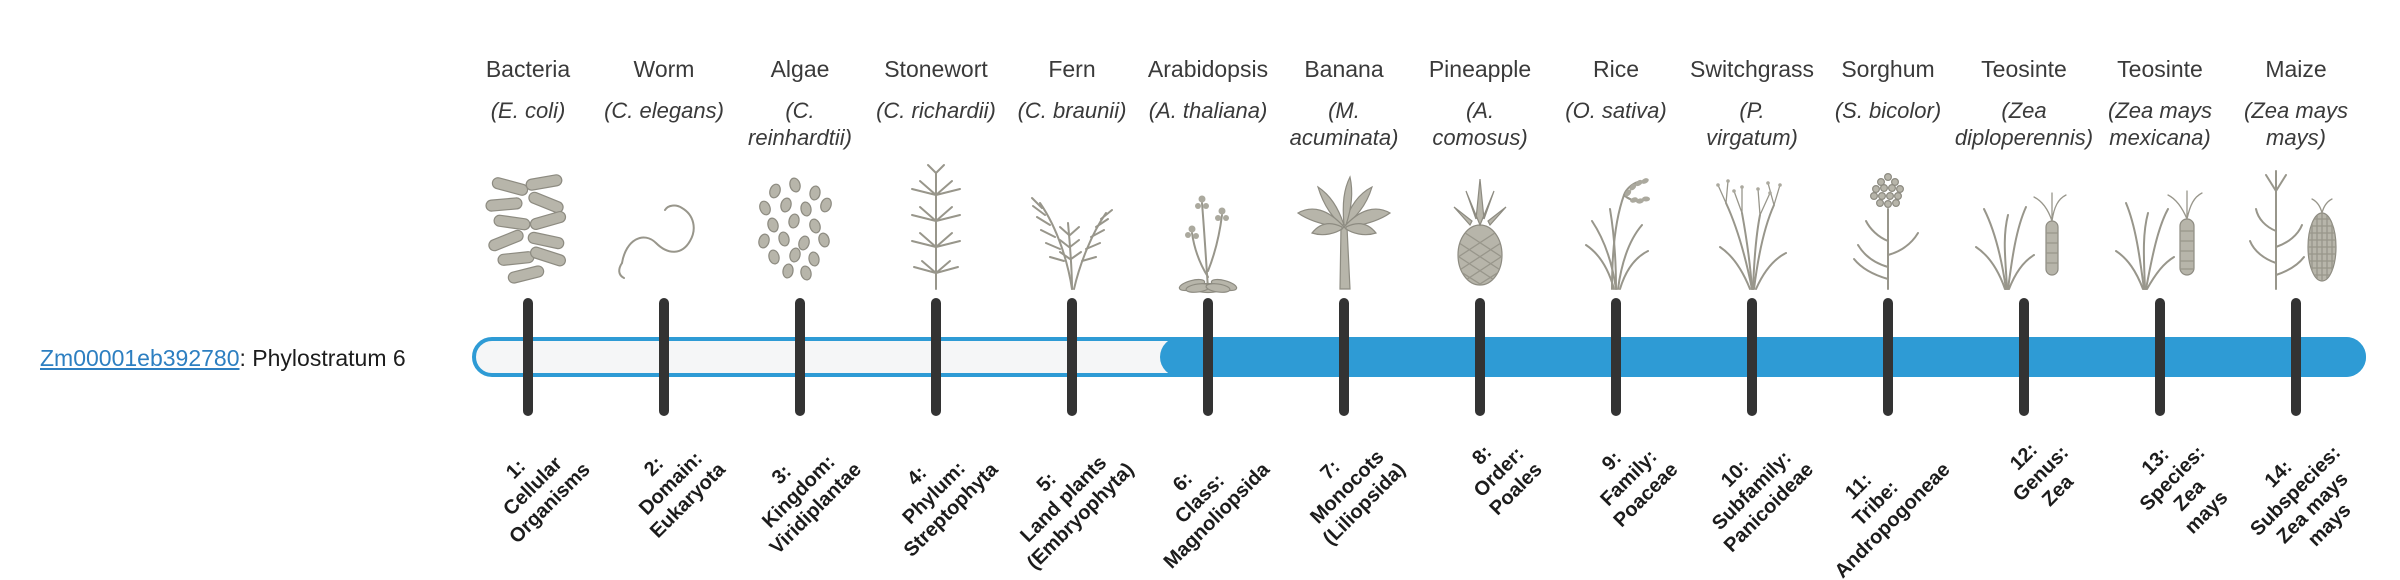 The width and height of the screenshot is (2400, 580). I want to click on stratum-label: 8: Order: Poales, so click(1507, 480).